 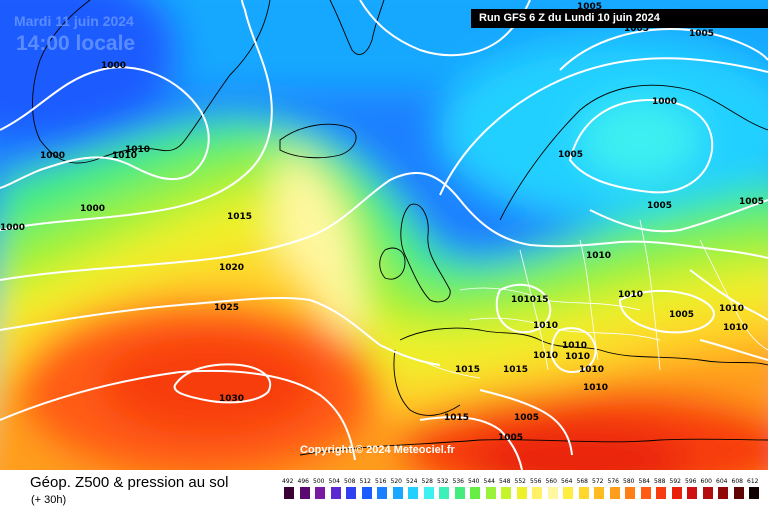 What do you see at coordinates (288, 481) in the screenshot?
I see `scale-value-label: 492` at bounding box center [288, 481].